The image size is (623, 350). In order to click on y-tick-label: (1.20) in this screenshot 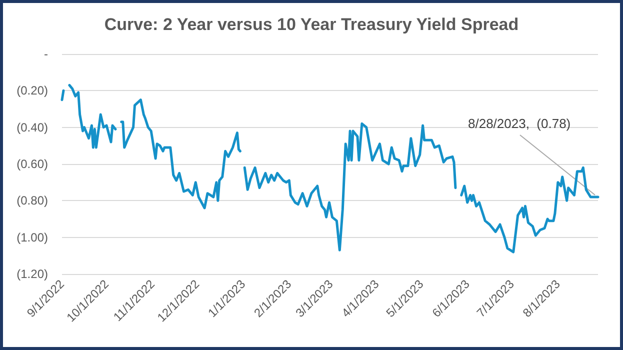, I will do `click(32, 274)`.